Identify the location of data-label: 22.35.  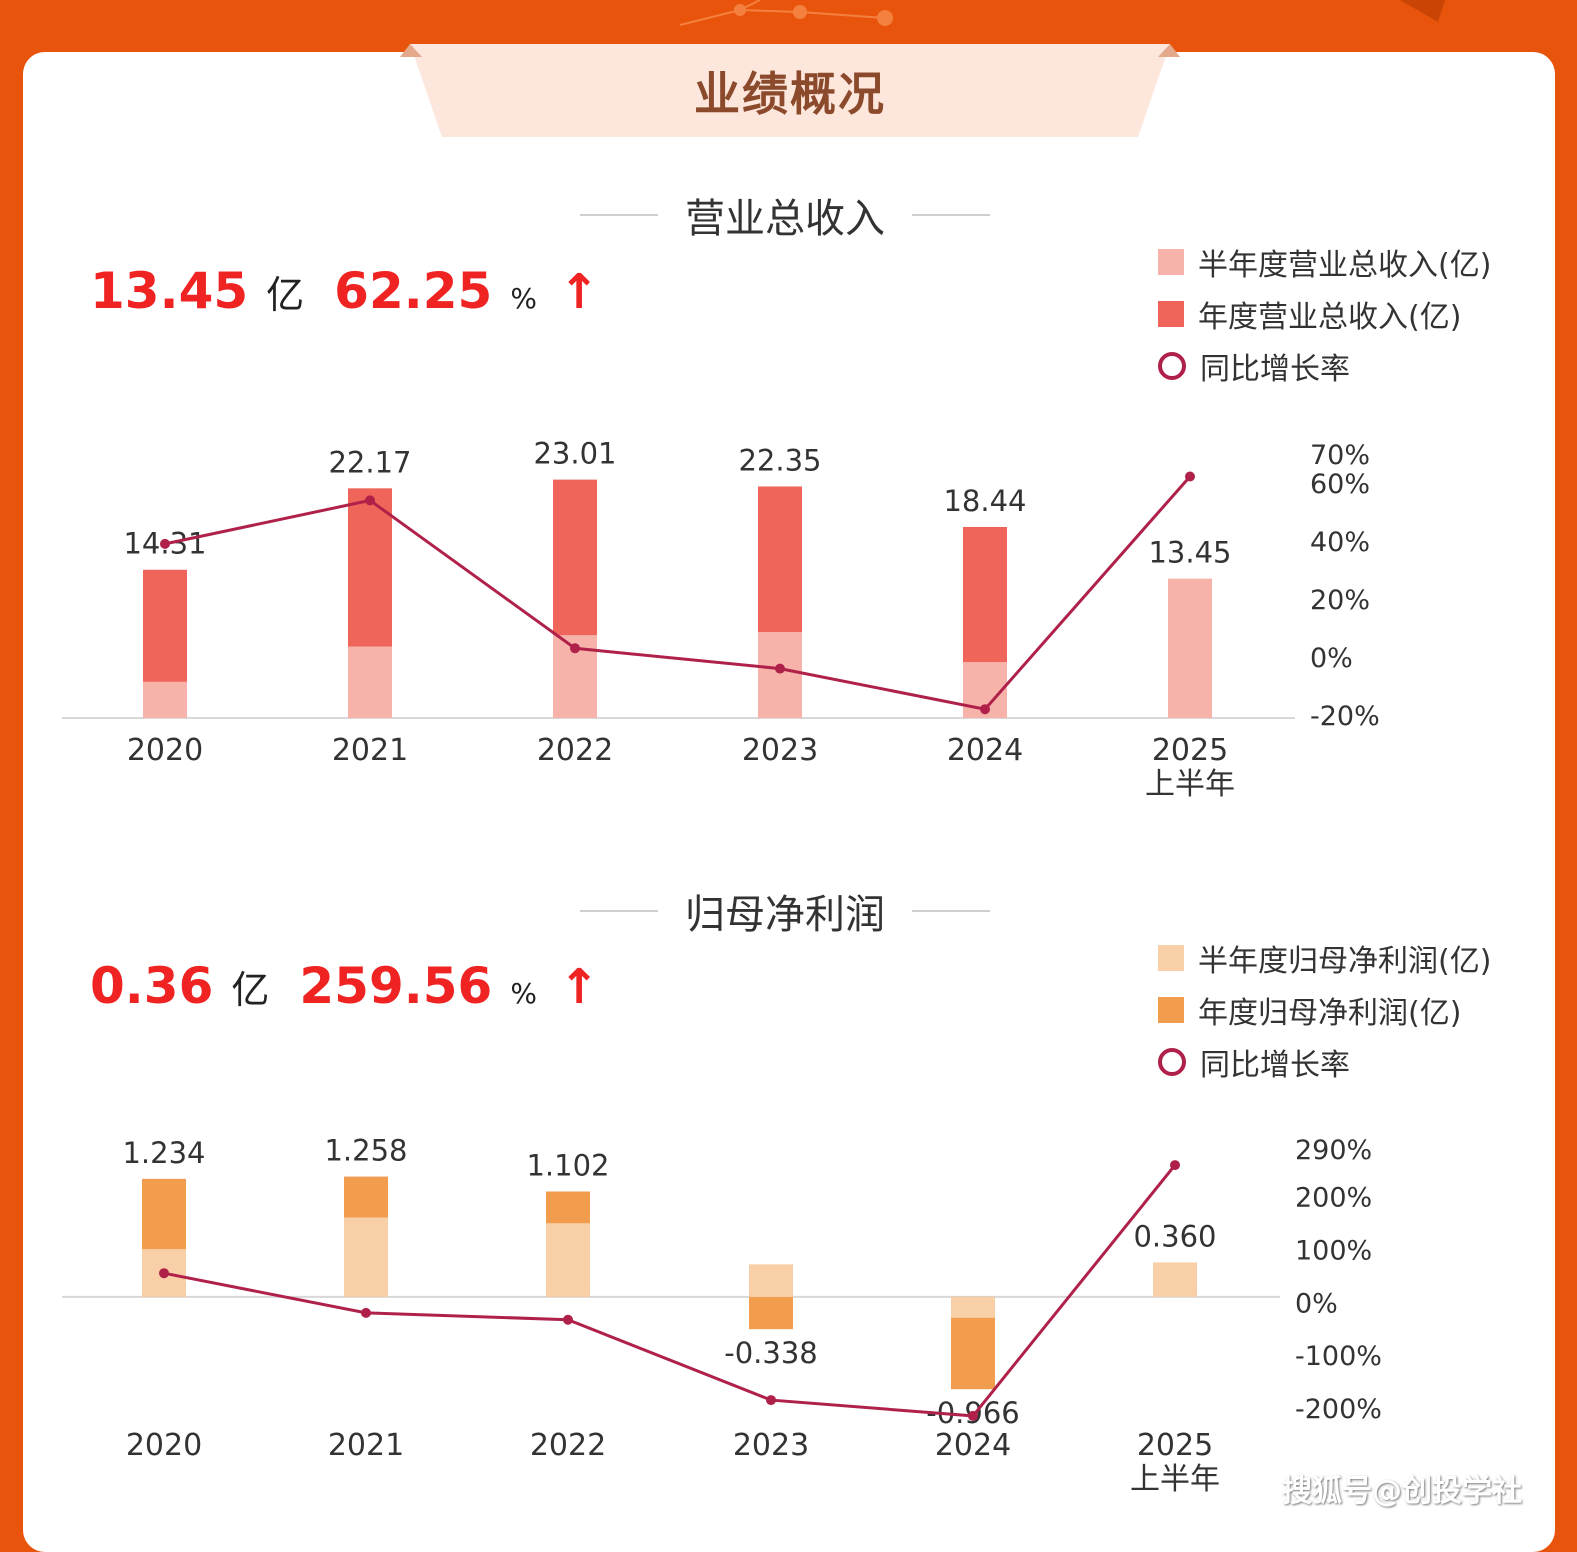
(779, 460).